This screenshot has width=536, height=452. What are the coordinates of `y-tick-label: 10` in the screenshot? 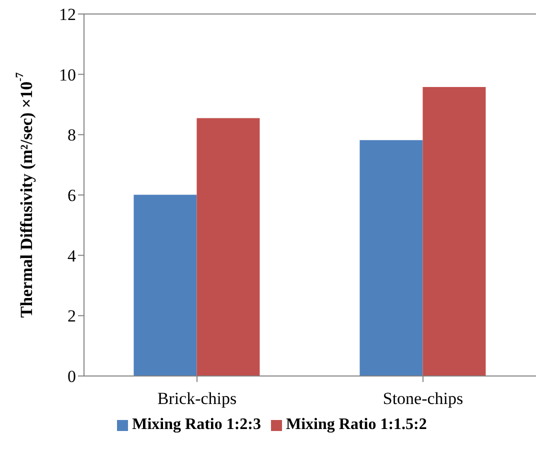 It's located at (67, 74).